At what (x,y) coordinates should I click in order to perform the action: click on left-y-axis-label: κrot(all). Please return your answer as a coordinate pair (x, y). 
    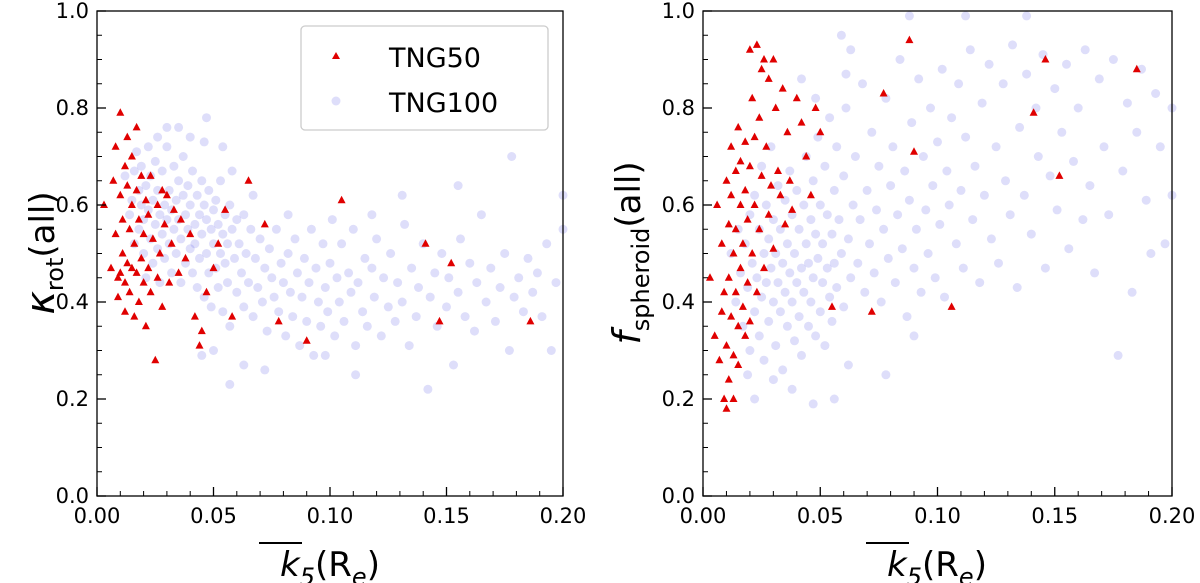
    Looking at the image, I should click on (43, 252).